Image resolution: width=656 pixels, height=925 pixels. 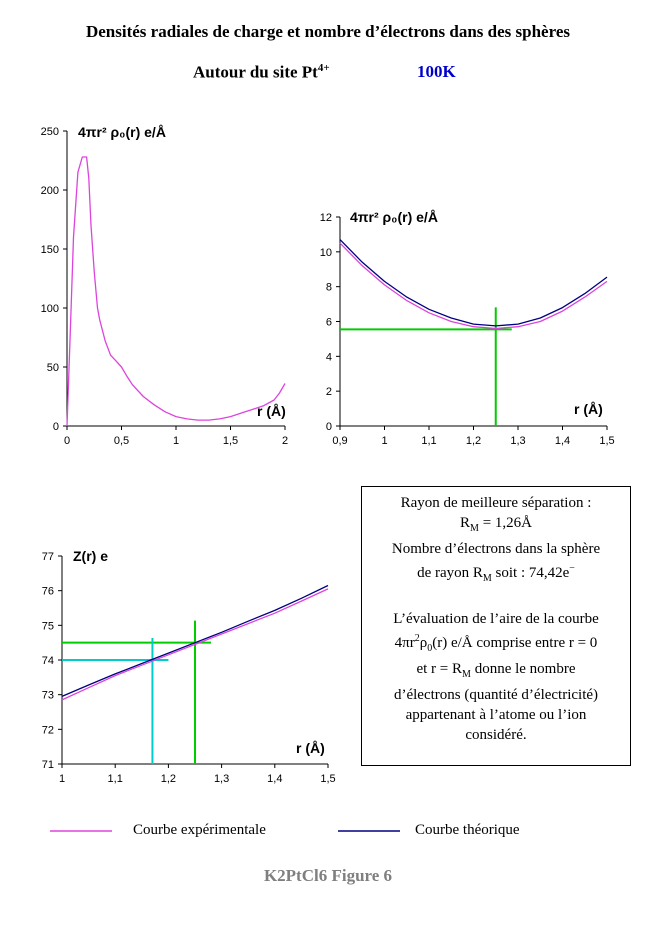 I want to click on y-tick-label: 71, so click(x=48, y=765).